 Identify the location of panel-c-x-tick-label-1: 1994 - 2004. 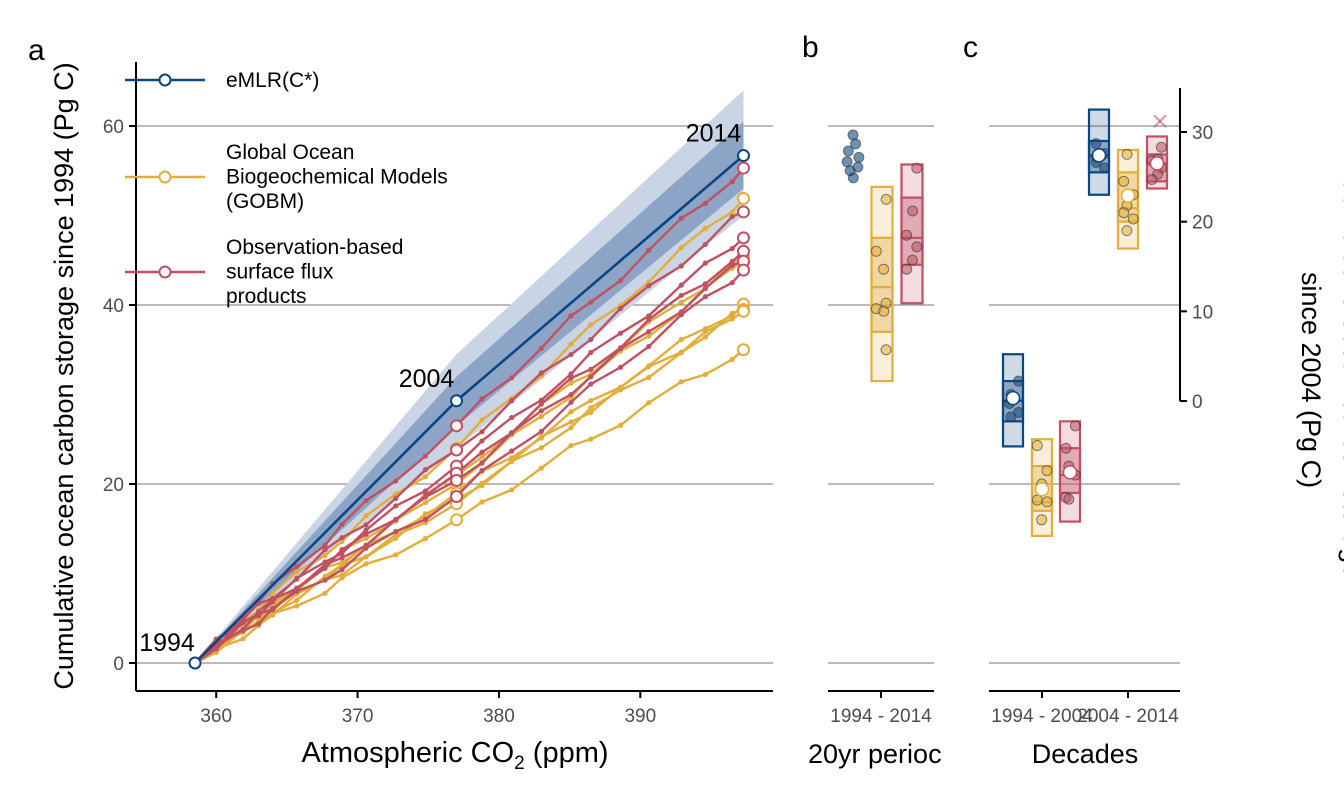
(1042, 716).